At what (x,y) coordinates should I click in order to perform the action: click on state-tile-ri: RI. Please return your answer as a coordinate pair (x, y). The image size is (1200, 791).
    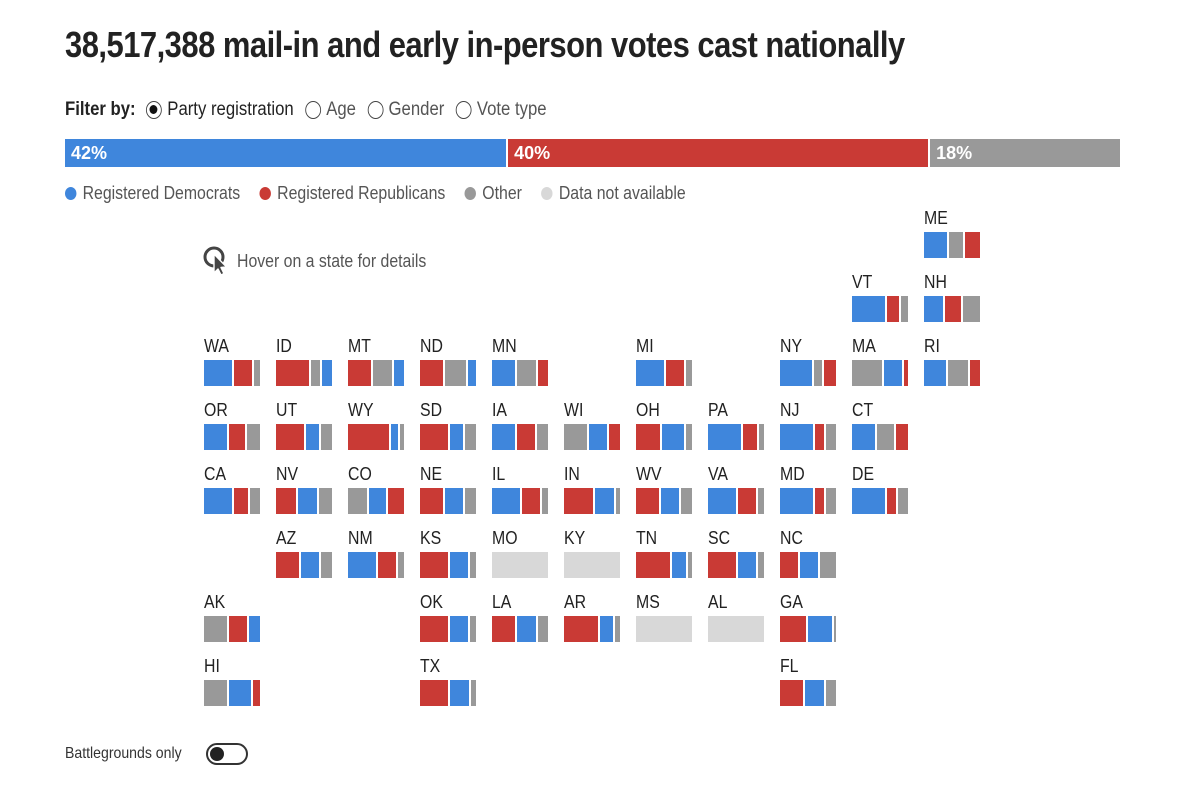
    Looking at the image, I should click on (952, 362).